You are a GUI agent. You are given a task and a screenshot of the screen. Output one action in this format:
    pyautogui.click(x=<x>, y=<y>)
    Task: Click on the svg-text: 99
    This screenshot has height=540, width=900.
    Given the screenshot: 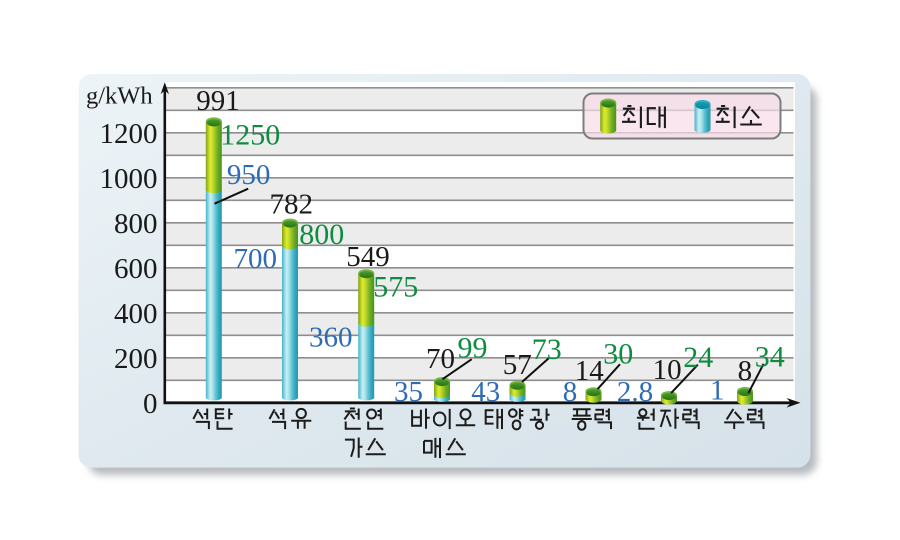 What is the action you would take?
    pyautogui.click(x=473, y=348)
    